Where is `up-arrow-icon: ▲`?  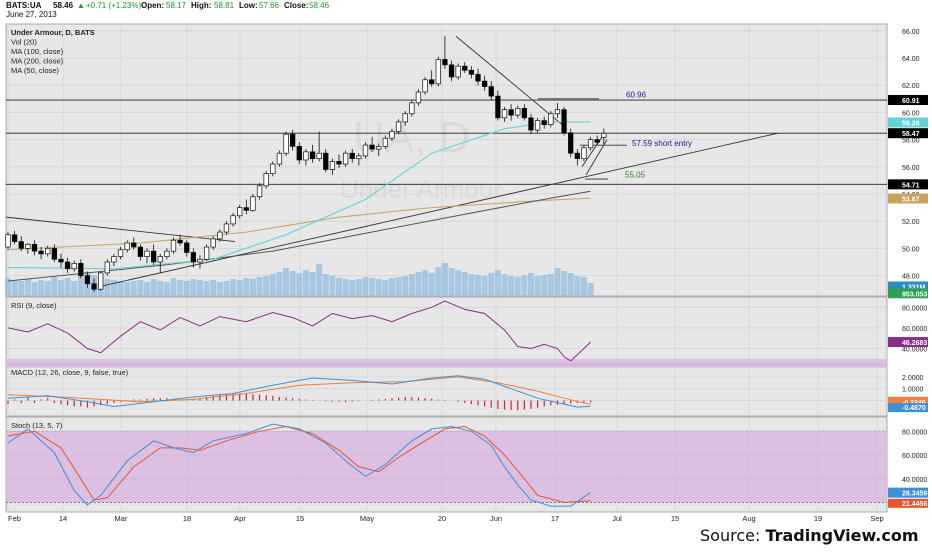 up-arrow-icon: ▲ is located at coordinates (81, 5).